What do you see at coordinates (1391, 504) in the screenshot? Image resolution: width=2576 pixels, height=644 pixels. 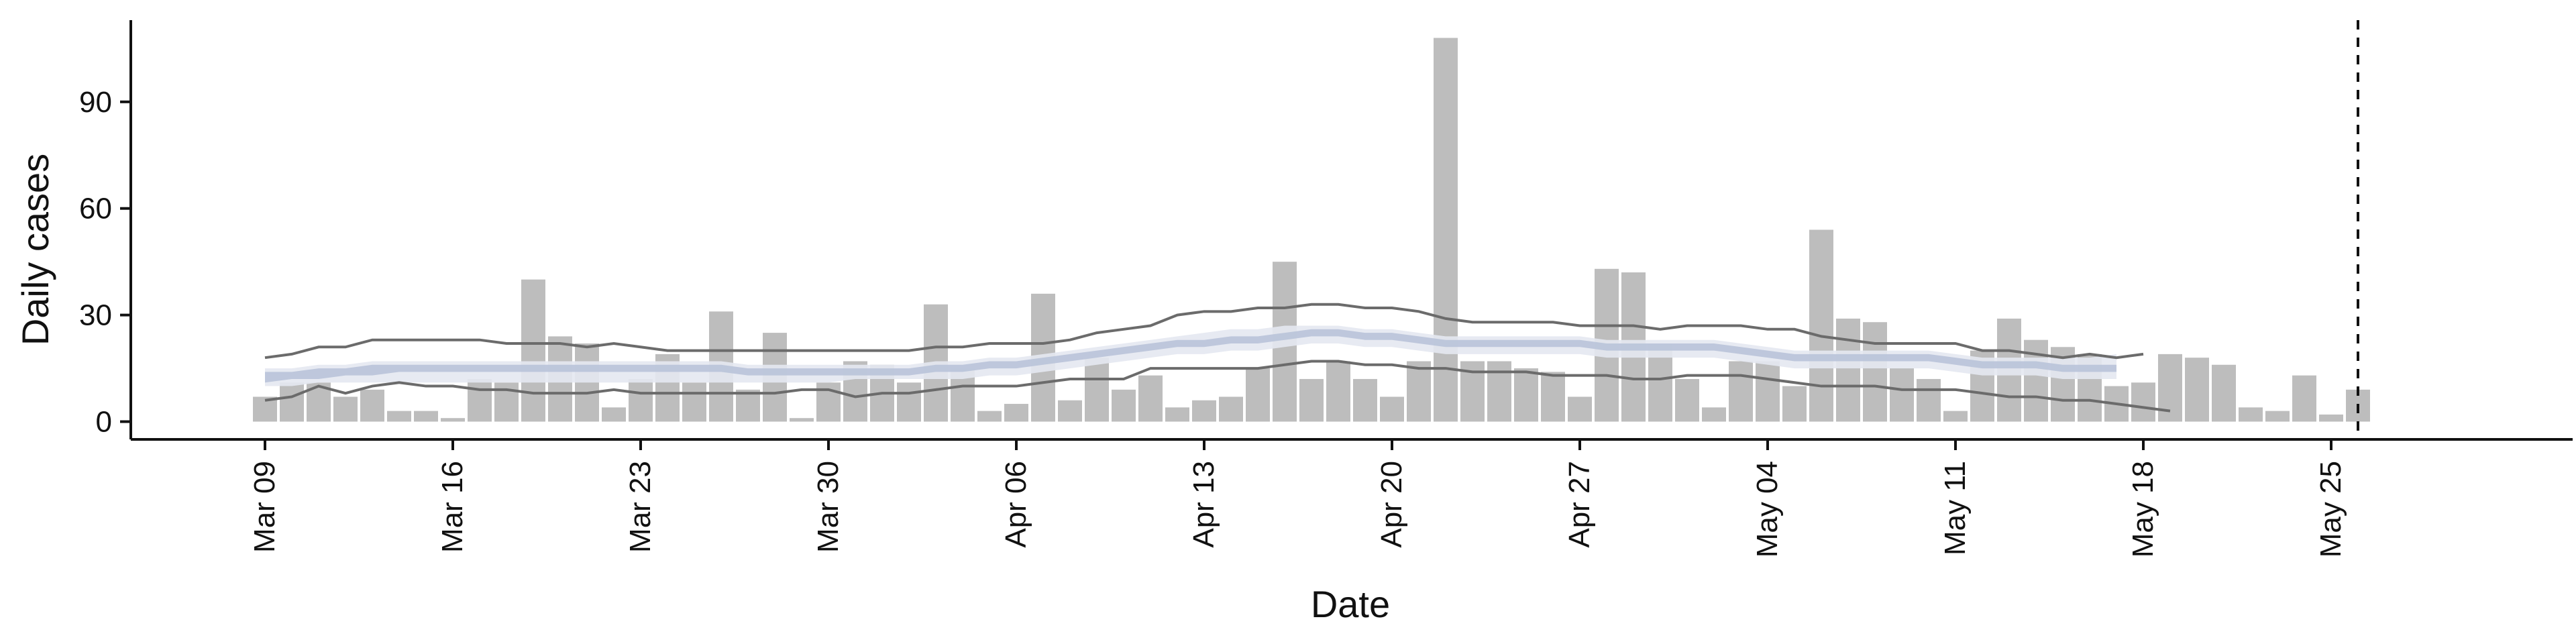 I see `x-tick-label: Apr 20` at bounding box center [1391, 504].